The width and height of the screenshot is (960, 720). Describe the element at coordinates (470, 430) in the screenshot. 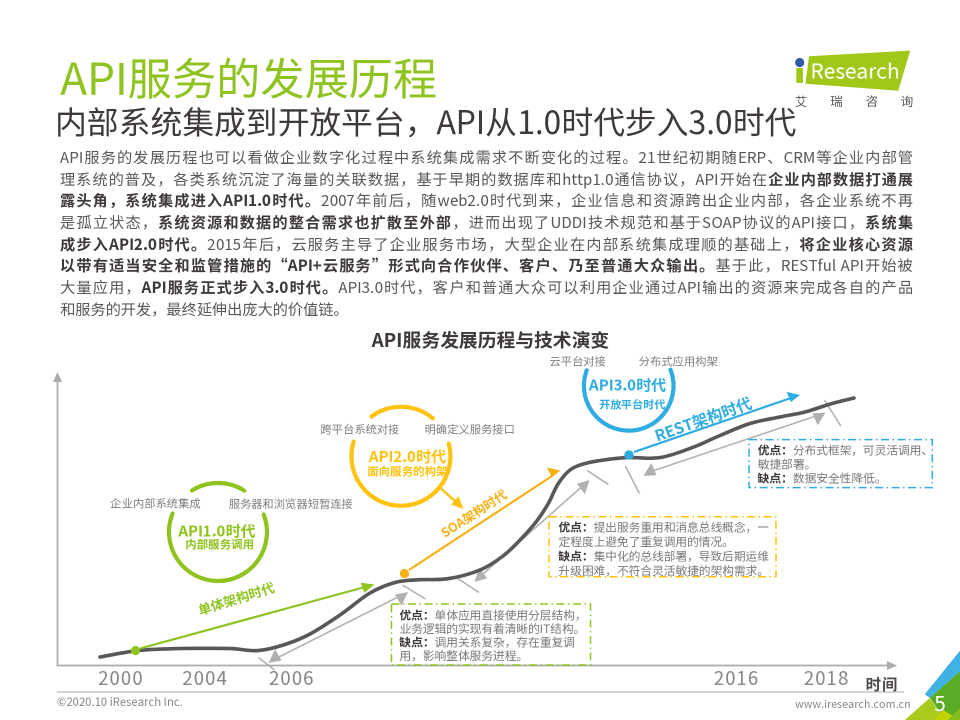

I see `svg-text: 明确定义服务接口` at that location.